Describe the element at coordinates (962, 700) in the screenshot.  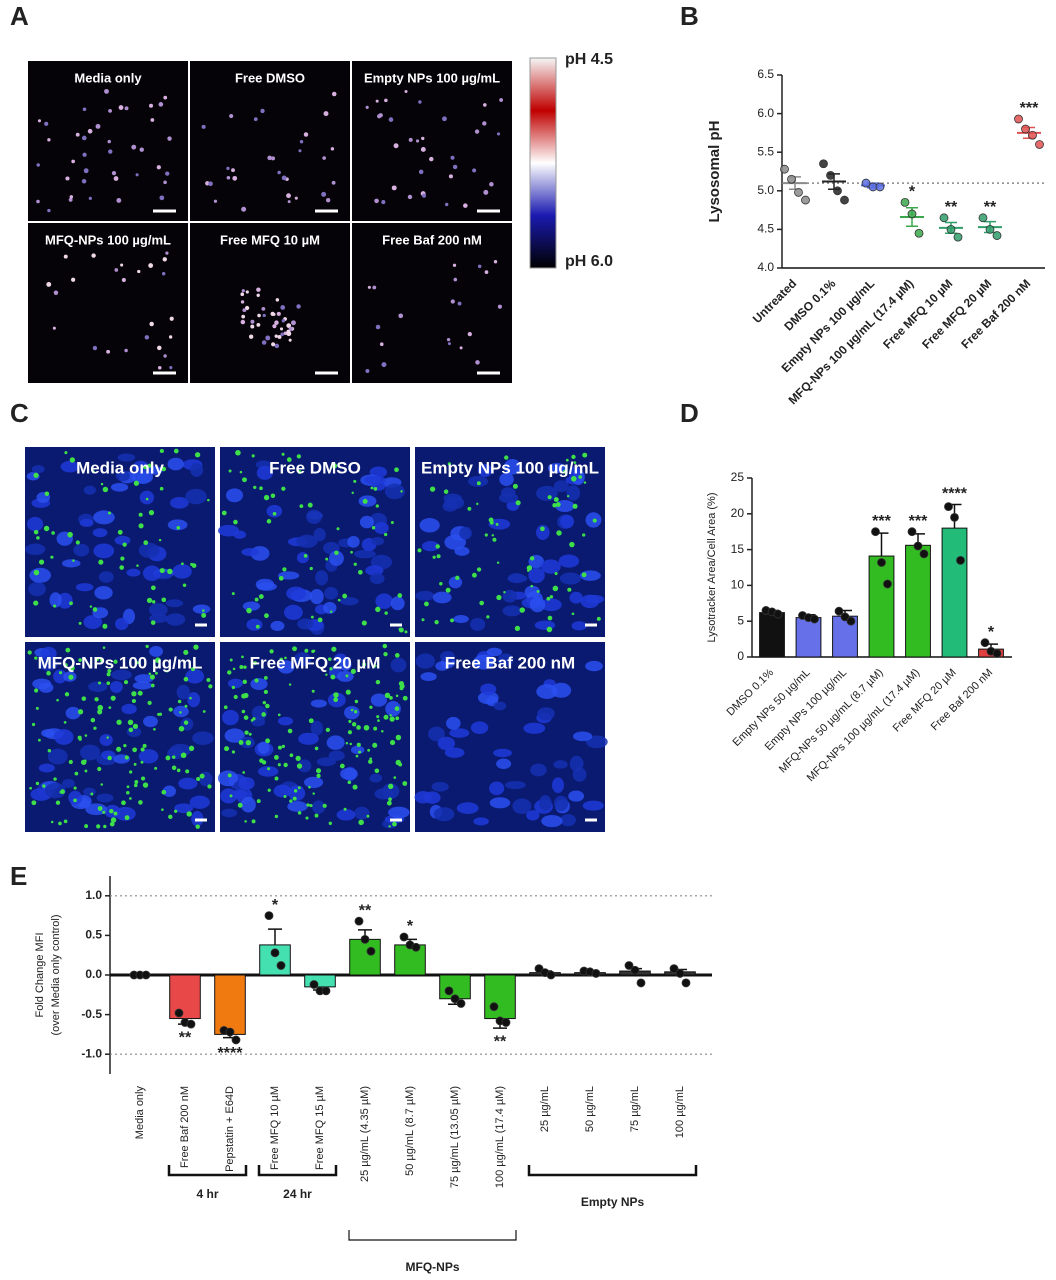
I see `x-tick-label: Free Baf 200 nM` at that location.